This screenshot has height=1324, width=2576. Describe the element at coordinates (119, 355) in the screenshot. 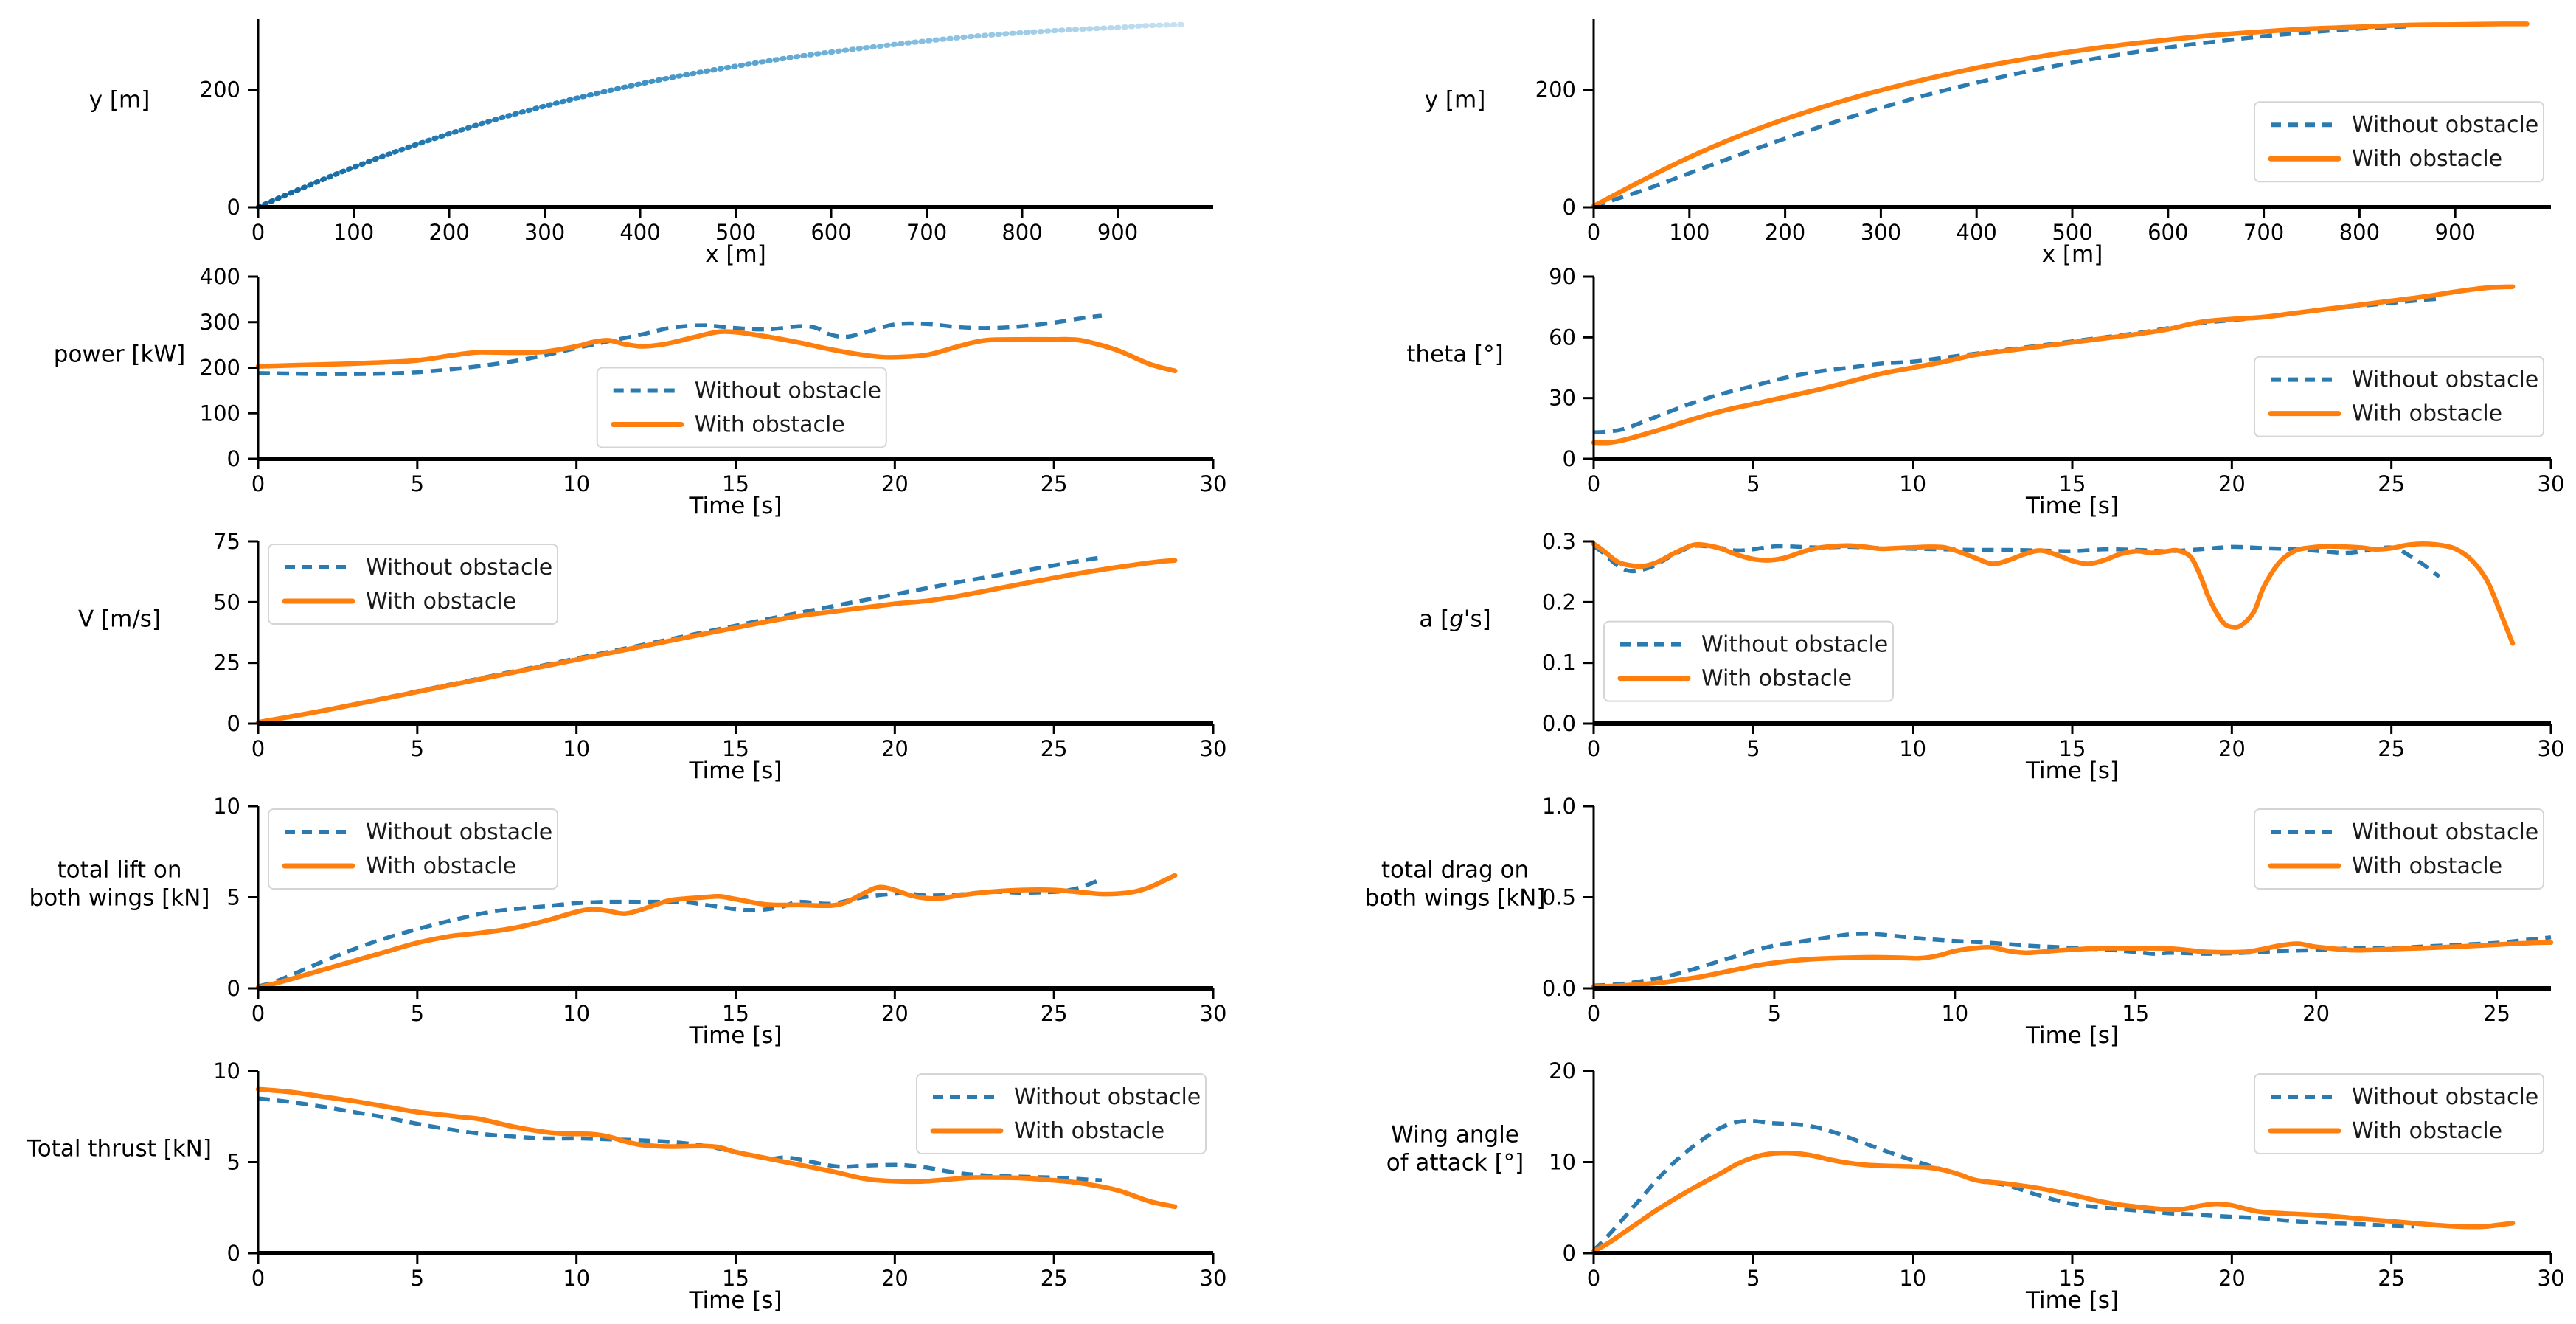

I see `y-axis-label: power [kW]` at that location.